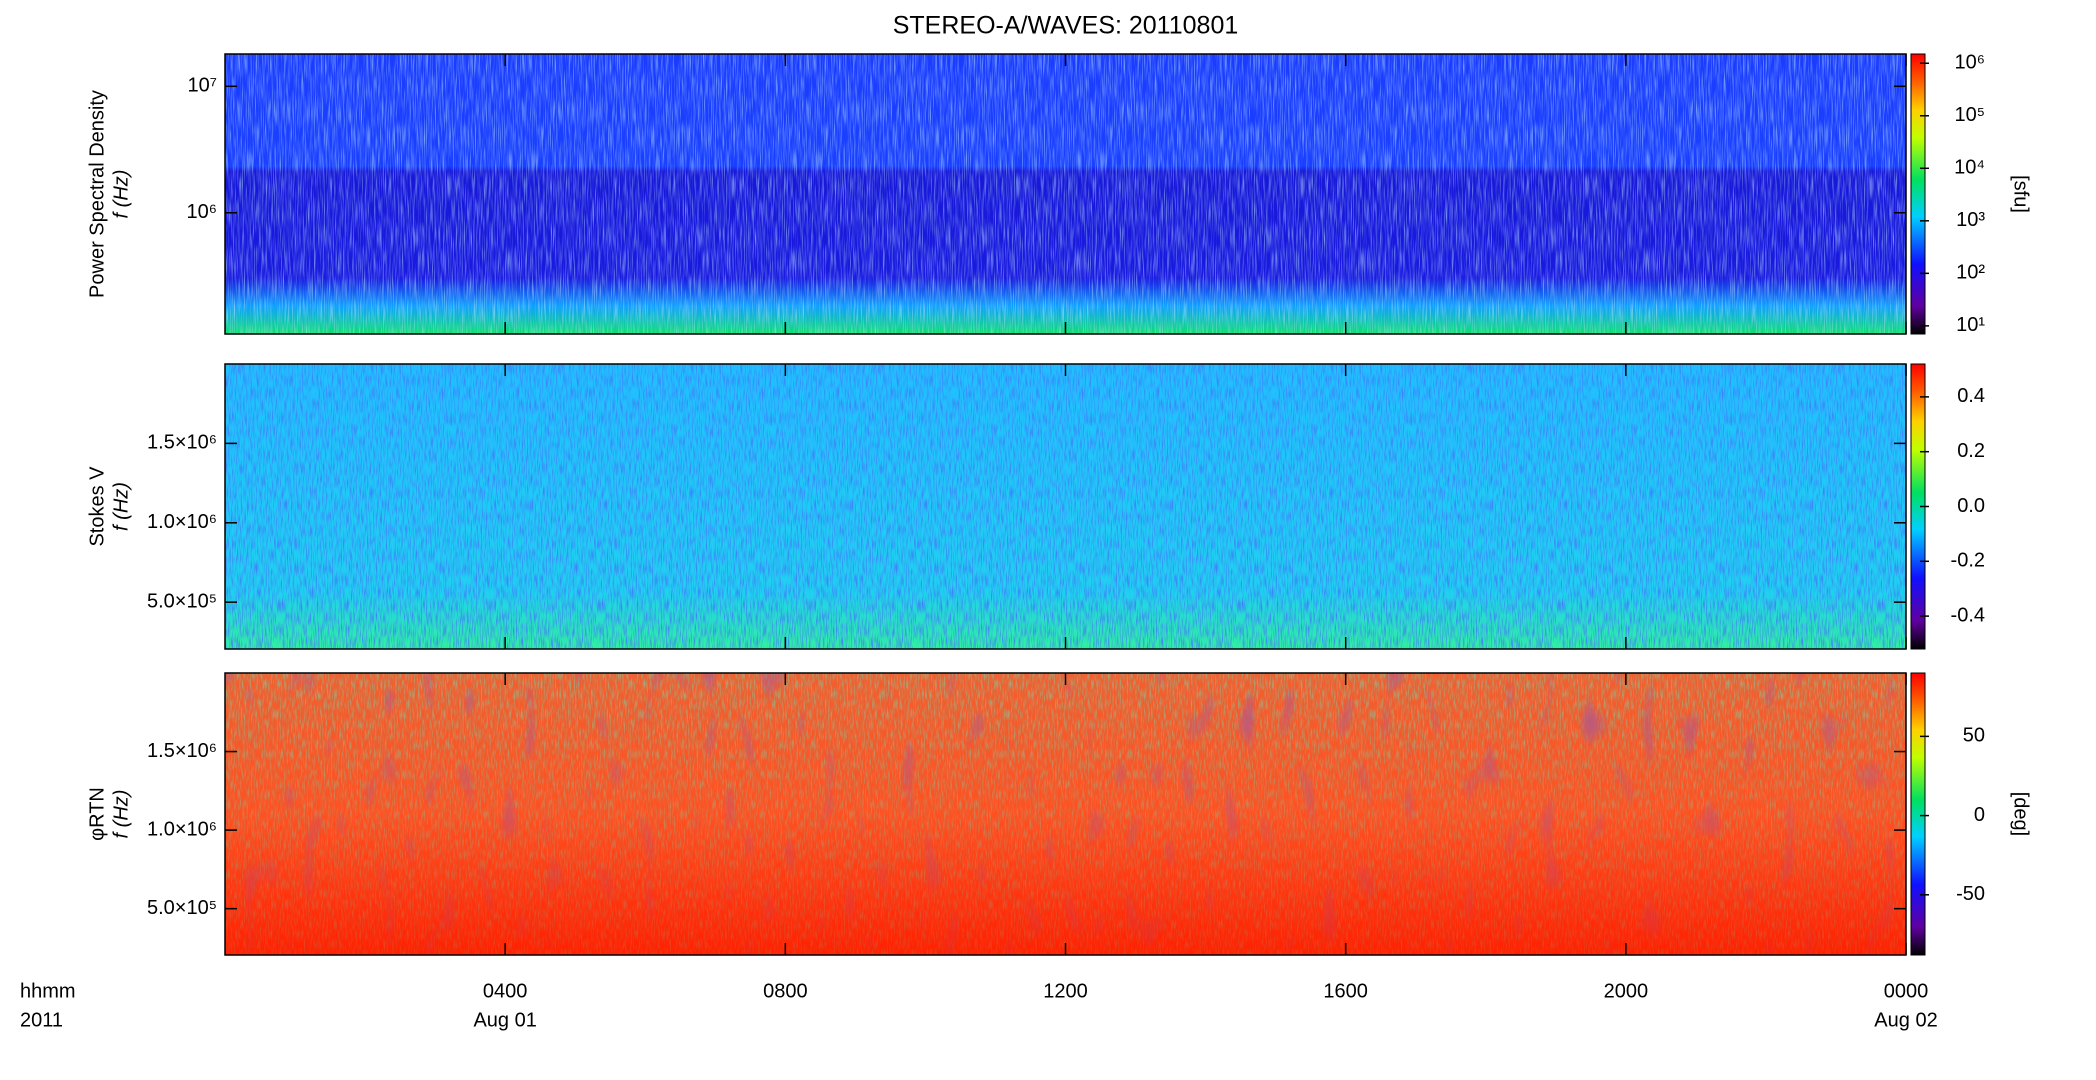  What do you see at coordinates (1626, 991) in the screenshot?
I see `x-tick-label: 2000` at bounding box center [1626, 991].